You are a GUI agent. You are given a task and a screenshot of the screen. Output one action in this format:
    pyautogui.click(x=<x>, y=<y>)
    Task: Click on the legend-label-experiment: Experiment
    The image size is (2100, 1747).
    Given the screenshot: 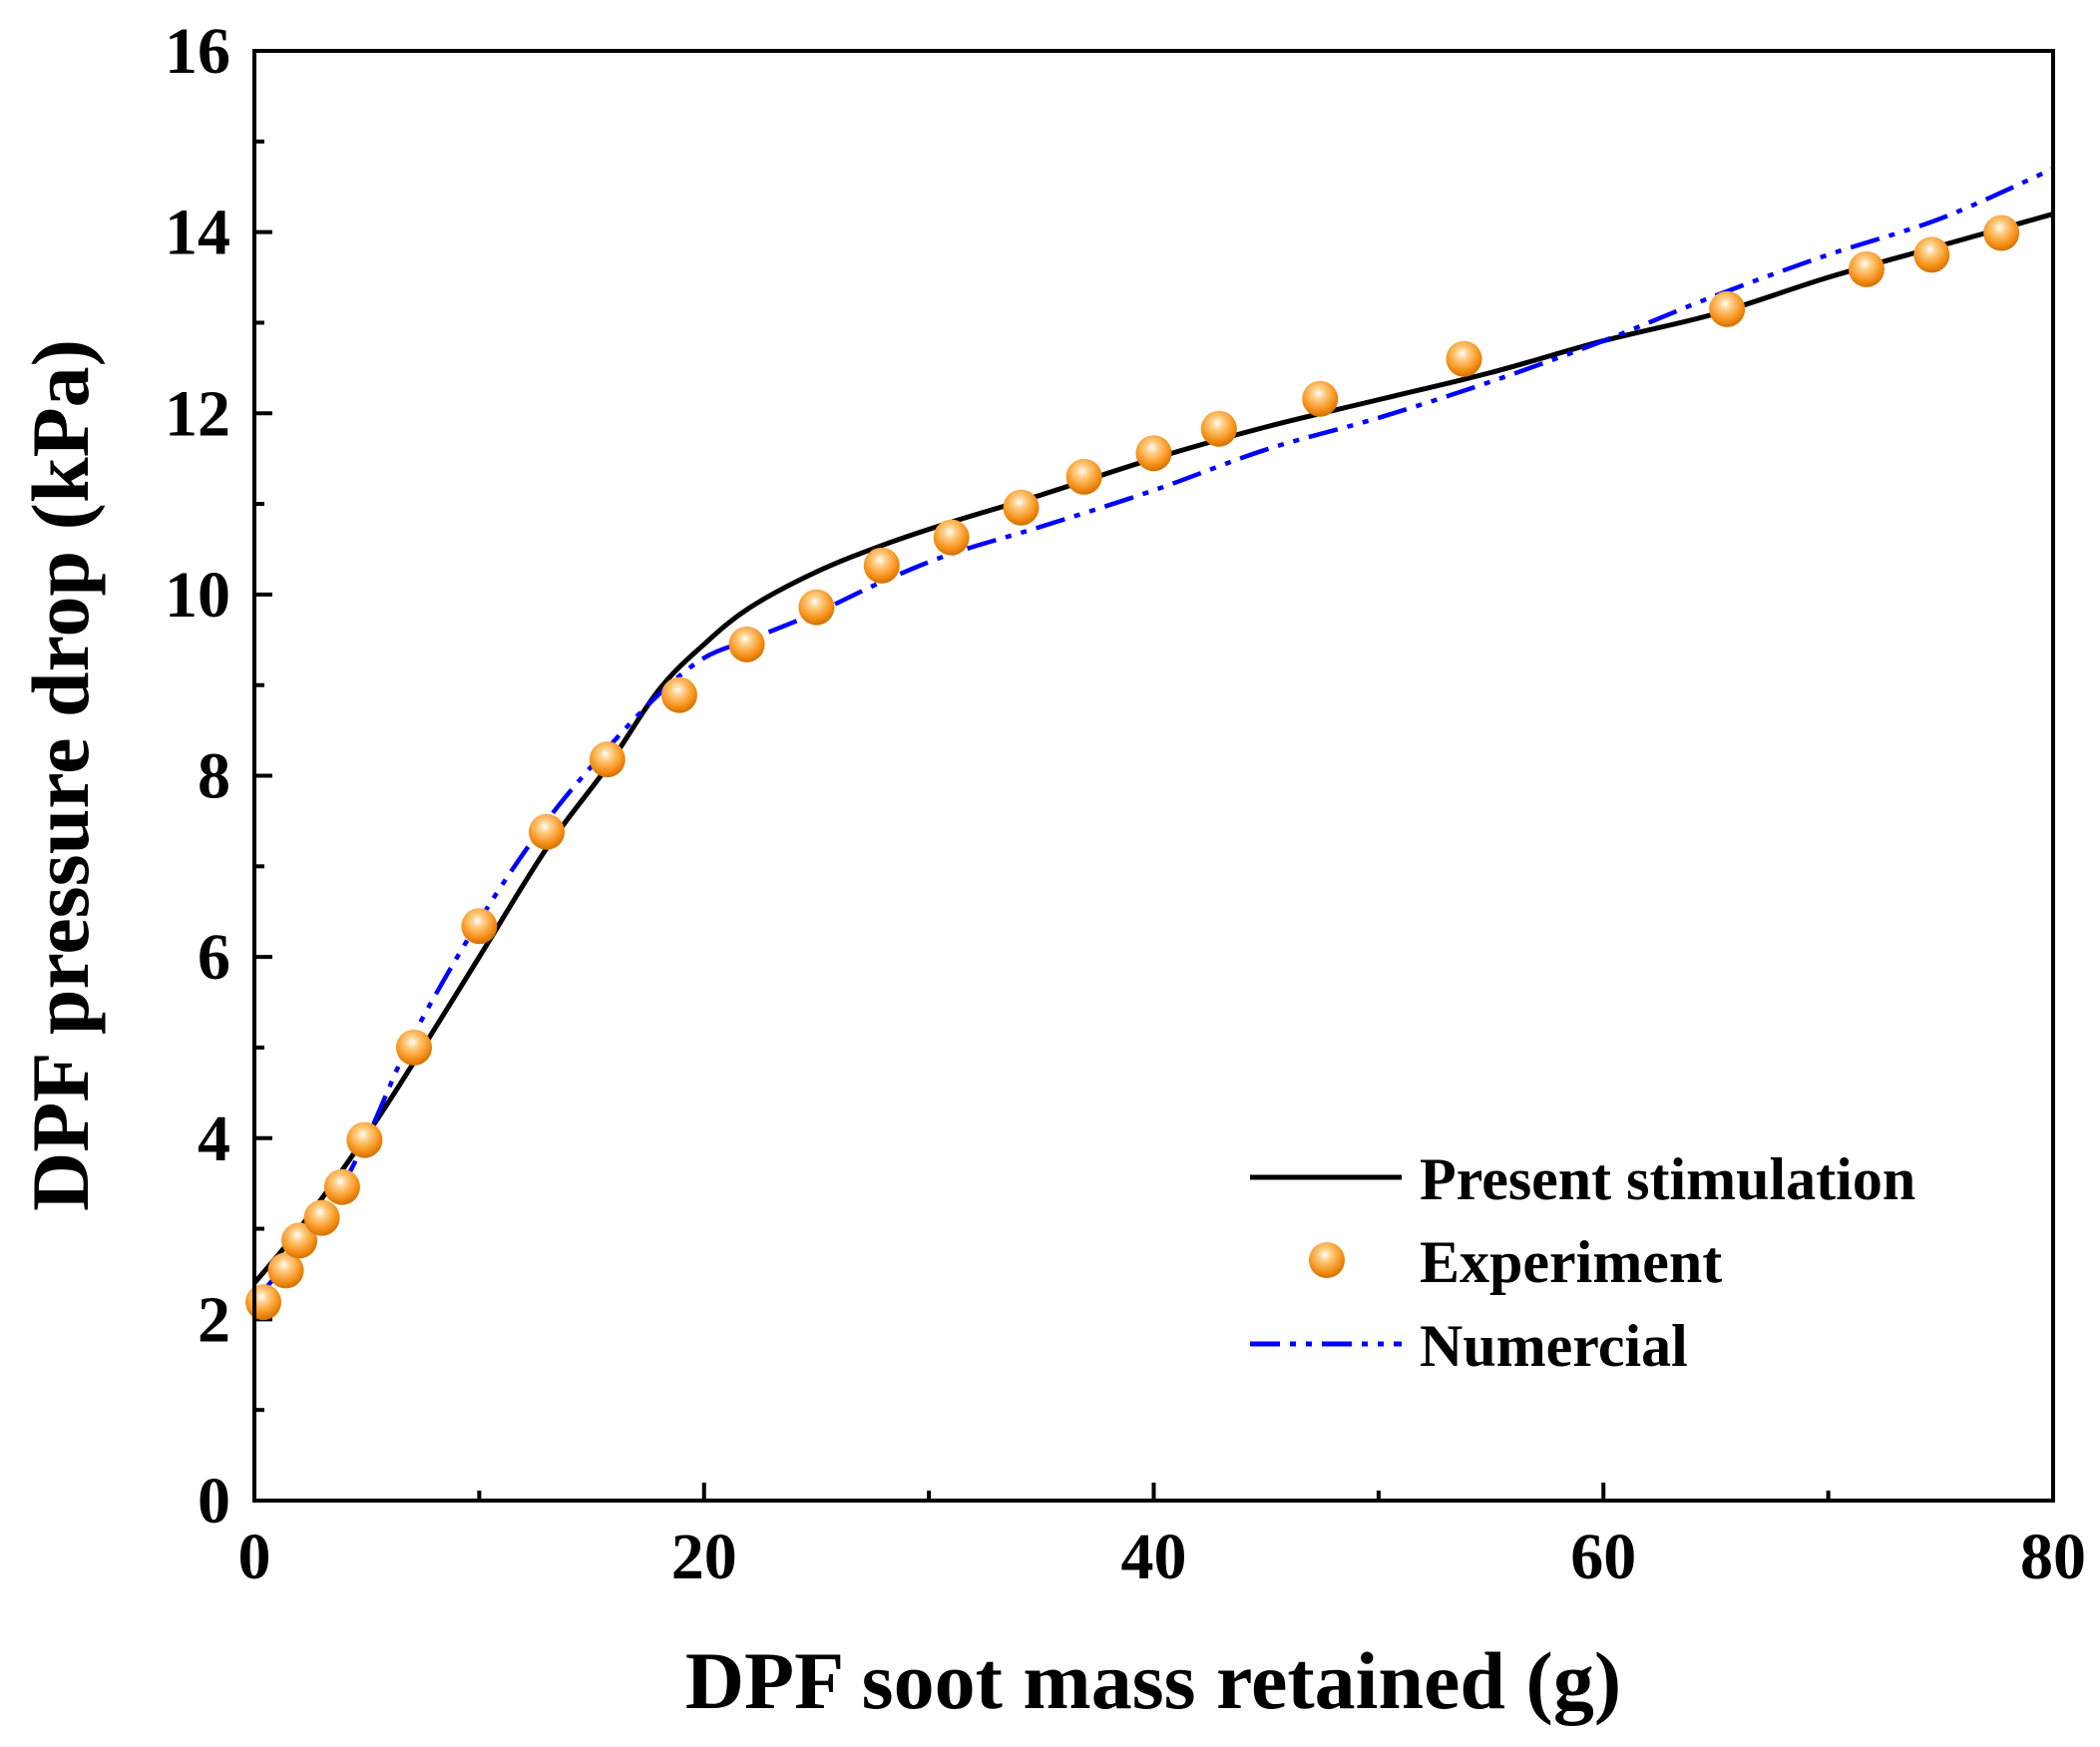 What is the action you would take?
    pyautogui.click(x=1571, y=1262)
    